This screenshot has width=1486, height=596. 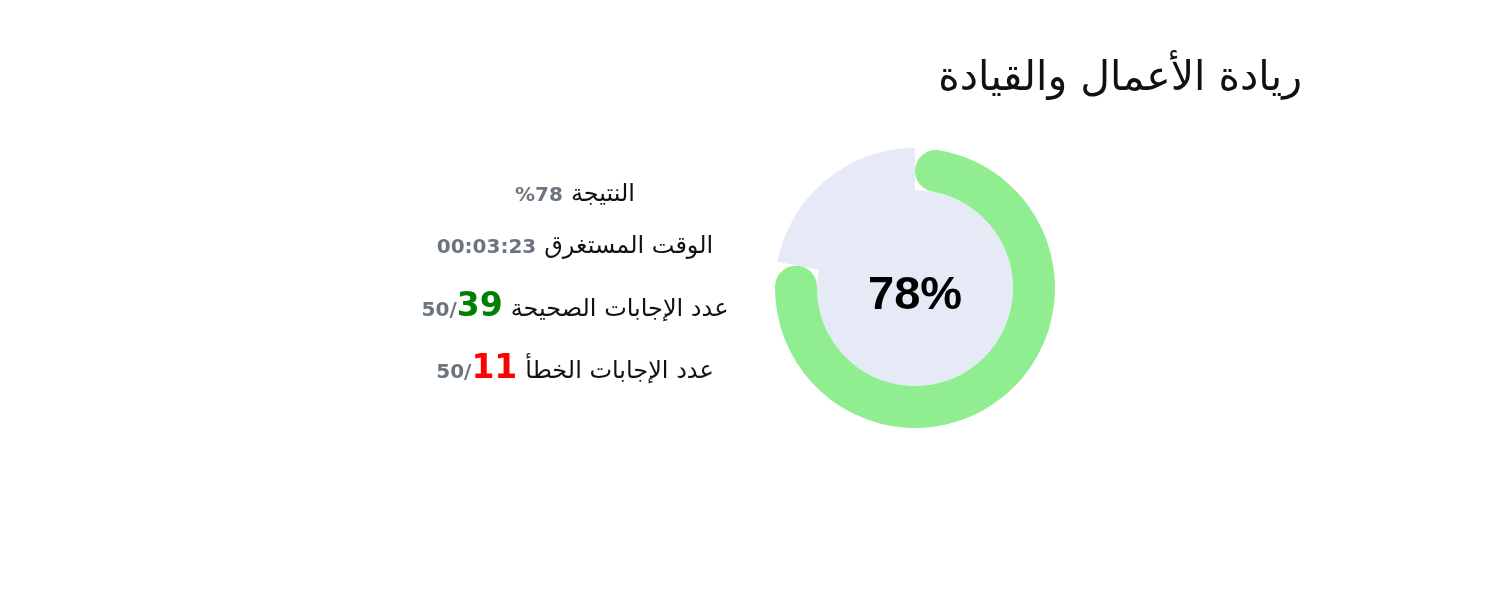 What do you see at coordinates (479, 304) in the screenshot?
I see `text: 39` at bounding box center [479, 304].